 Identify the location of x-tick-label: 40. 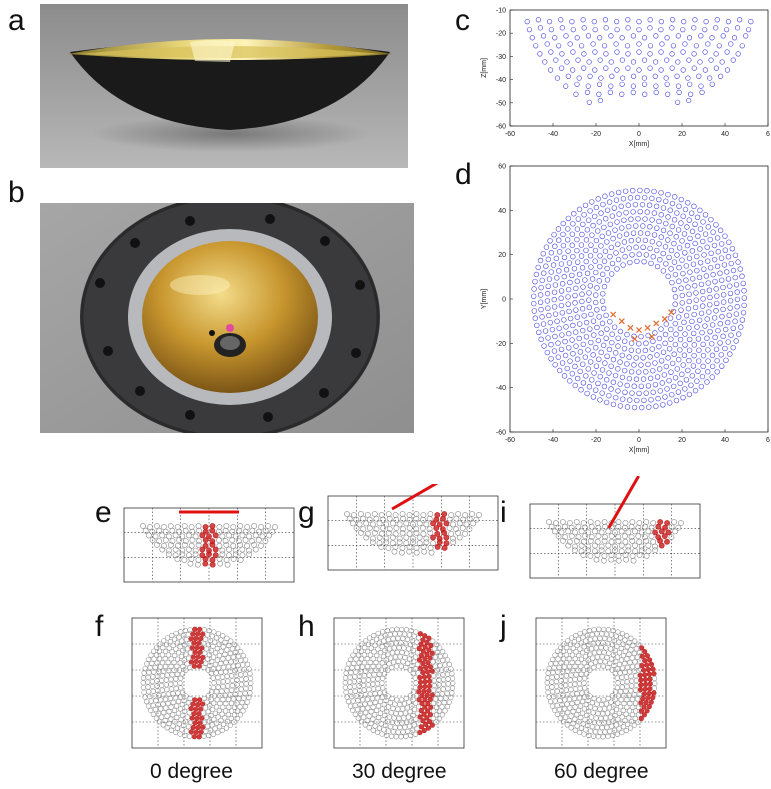
(725, 440).